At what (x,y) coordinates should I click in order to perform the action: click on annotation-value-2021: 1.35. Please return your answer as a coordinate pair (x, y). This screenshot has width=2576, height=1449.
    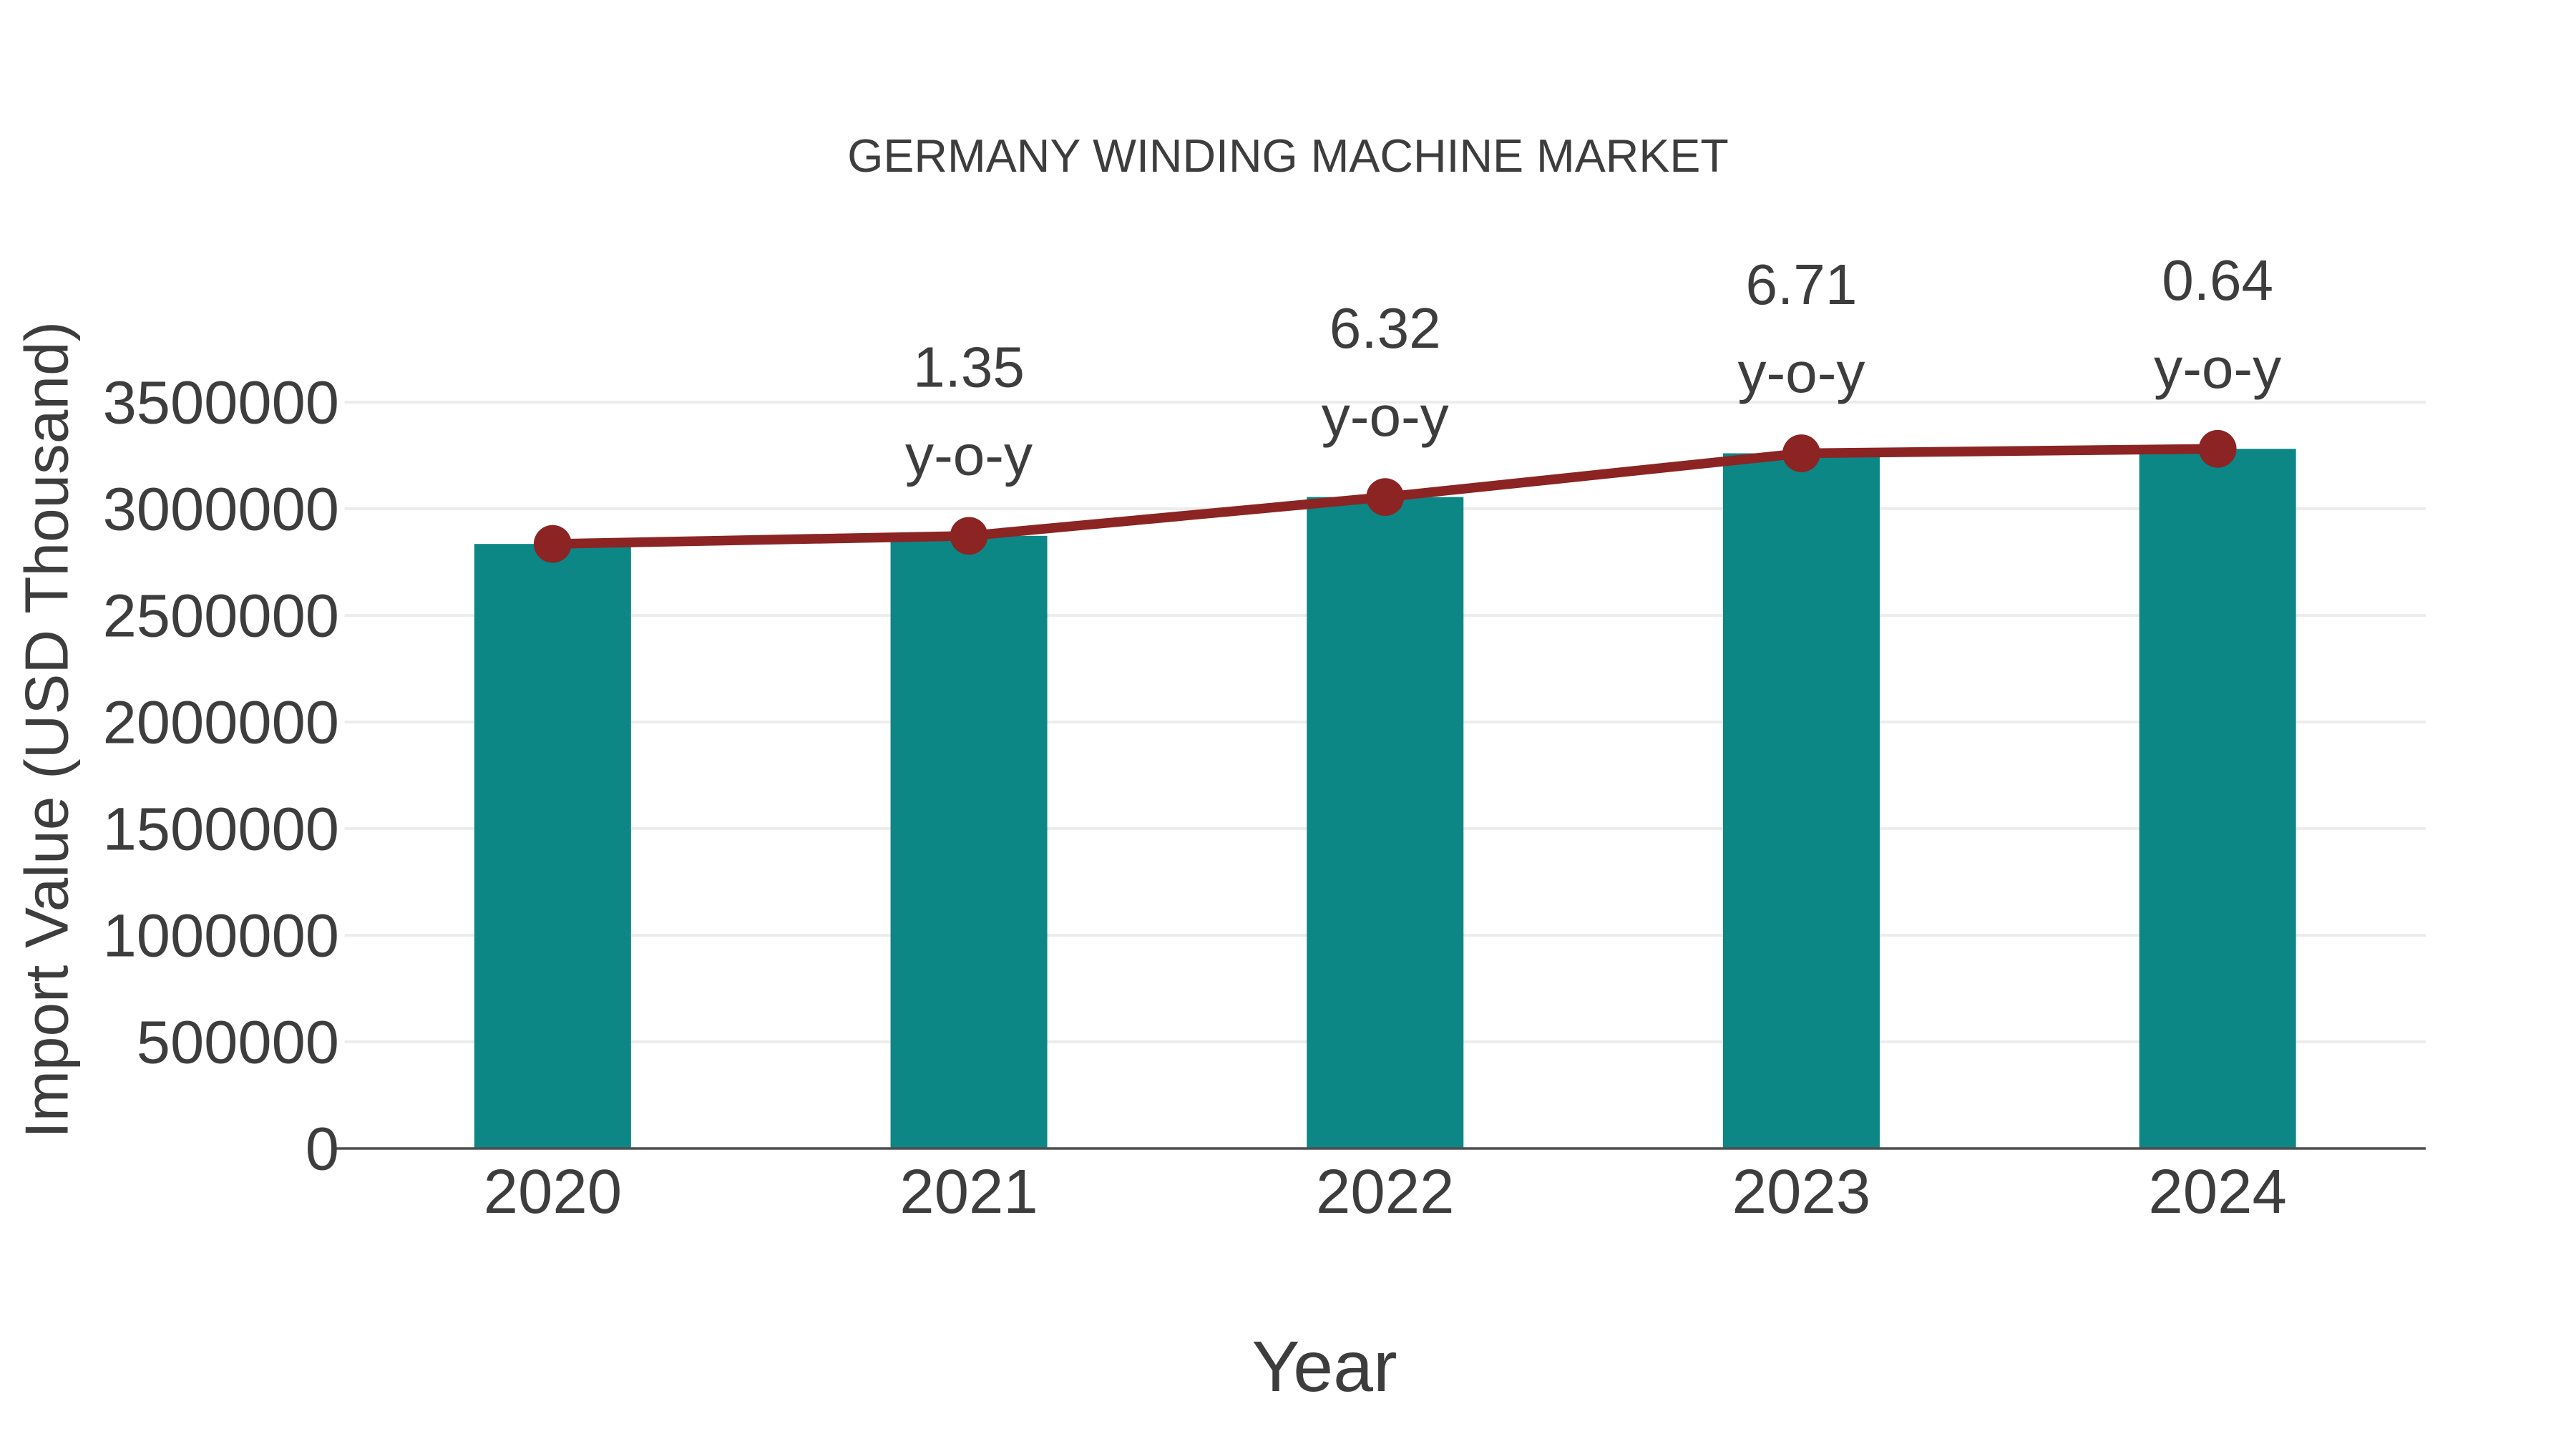
    Looking at the image, I should click on (969, 366).